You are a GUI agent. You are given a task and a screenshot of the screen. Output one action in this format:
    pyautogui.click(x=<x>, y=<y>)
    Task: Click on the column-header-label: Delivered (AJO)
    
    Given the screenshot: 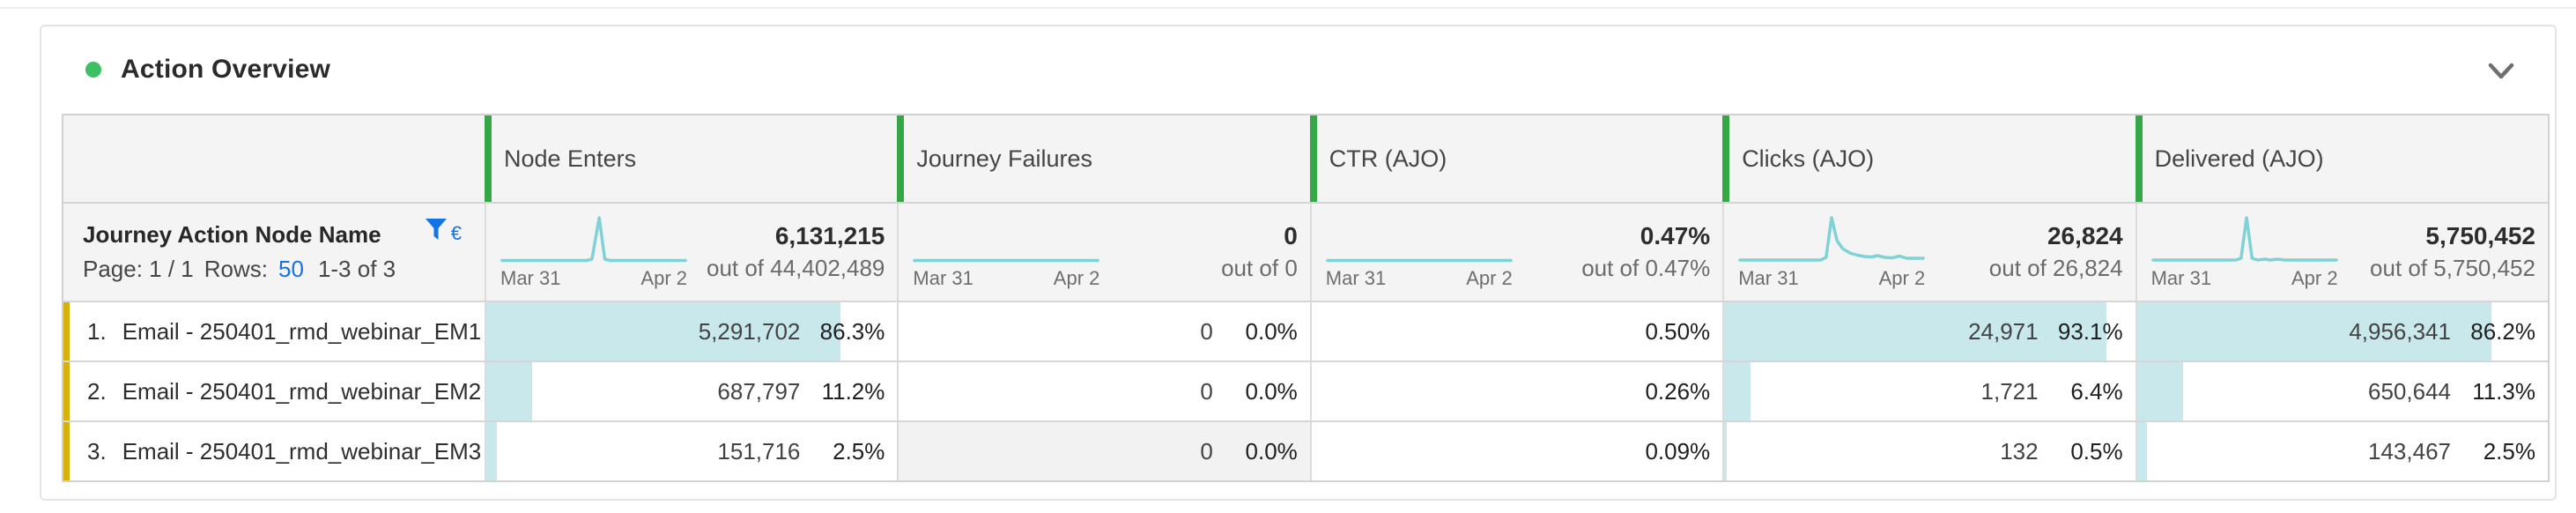 What is the action you would take?
    pyautogui.click(x=2239, y=158)
    